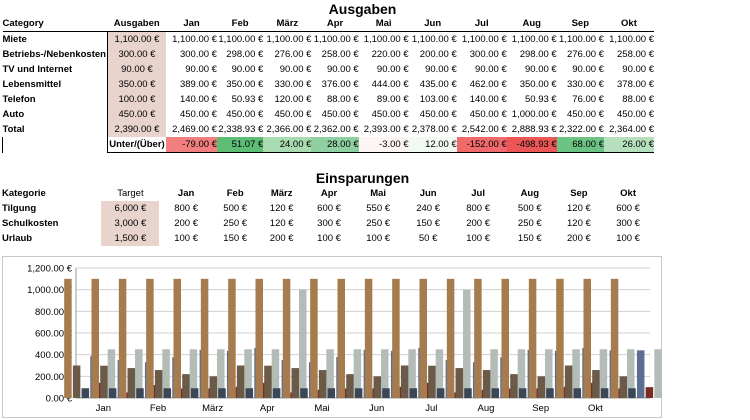 Image resolution: width=750 pixels, height=420 pixels. What do you see at coordinates (635, 84) in the screenshot?
I see `expense-value-cell: 378.00 €` at bounding box center [635, 84].